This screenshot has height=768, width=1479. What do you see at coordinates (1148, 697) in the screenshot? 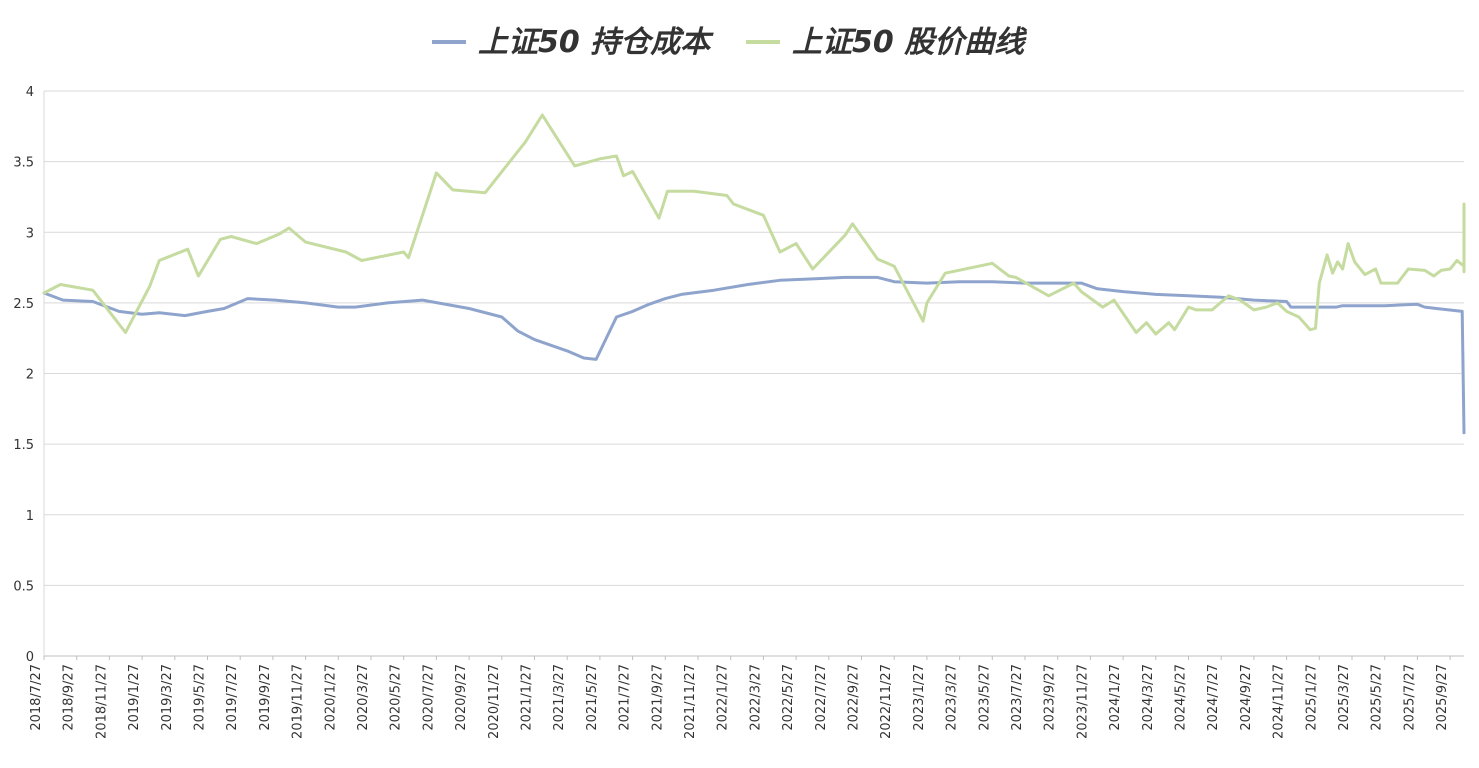
I see `x-tick-label: 2024/3/27` at bounding box center [1148, 697].